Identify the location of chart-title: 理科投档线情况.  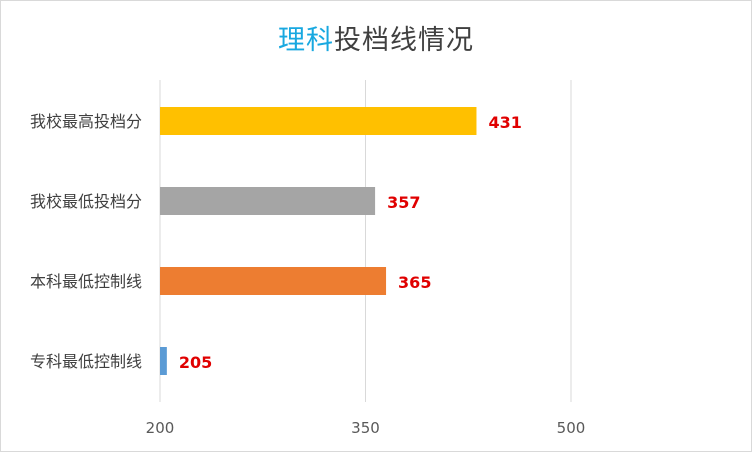
(376, 37).